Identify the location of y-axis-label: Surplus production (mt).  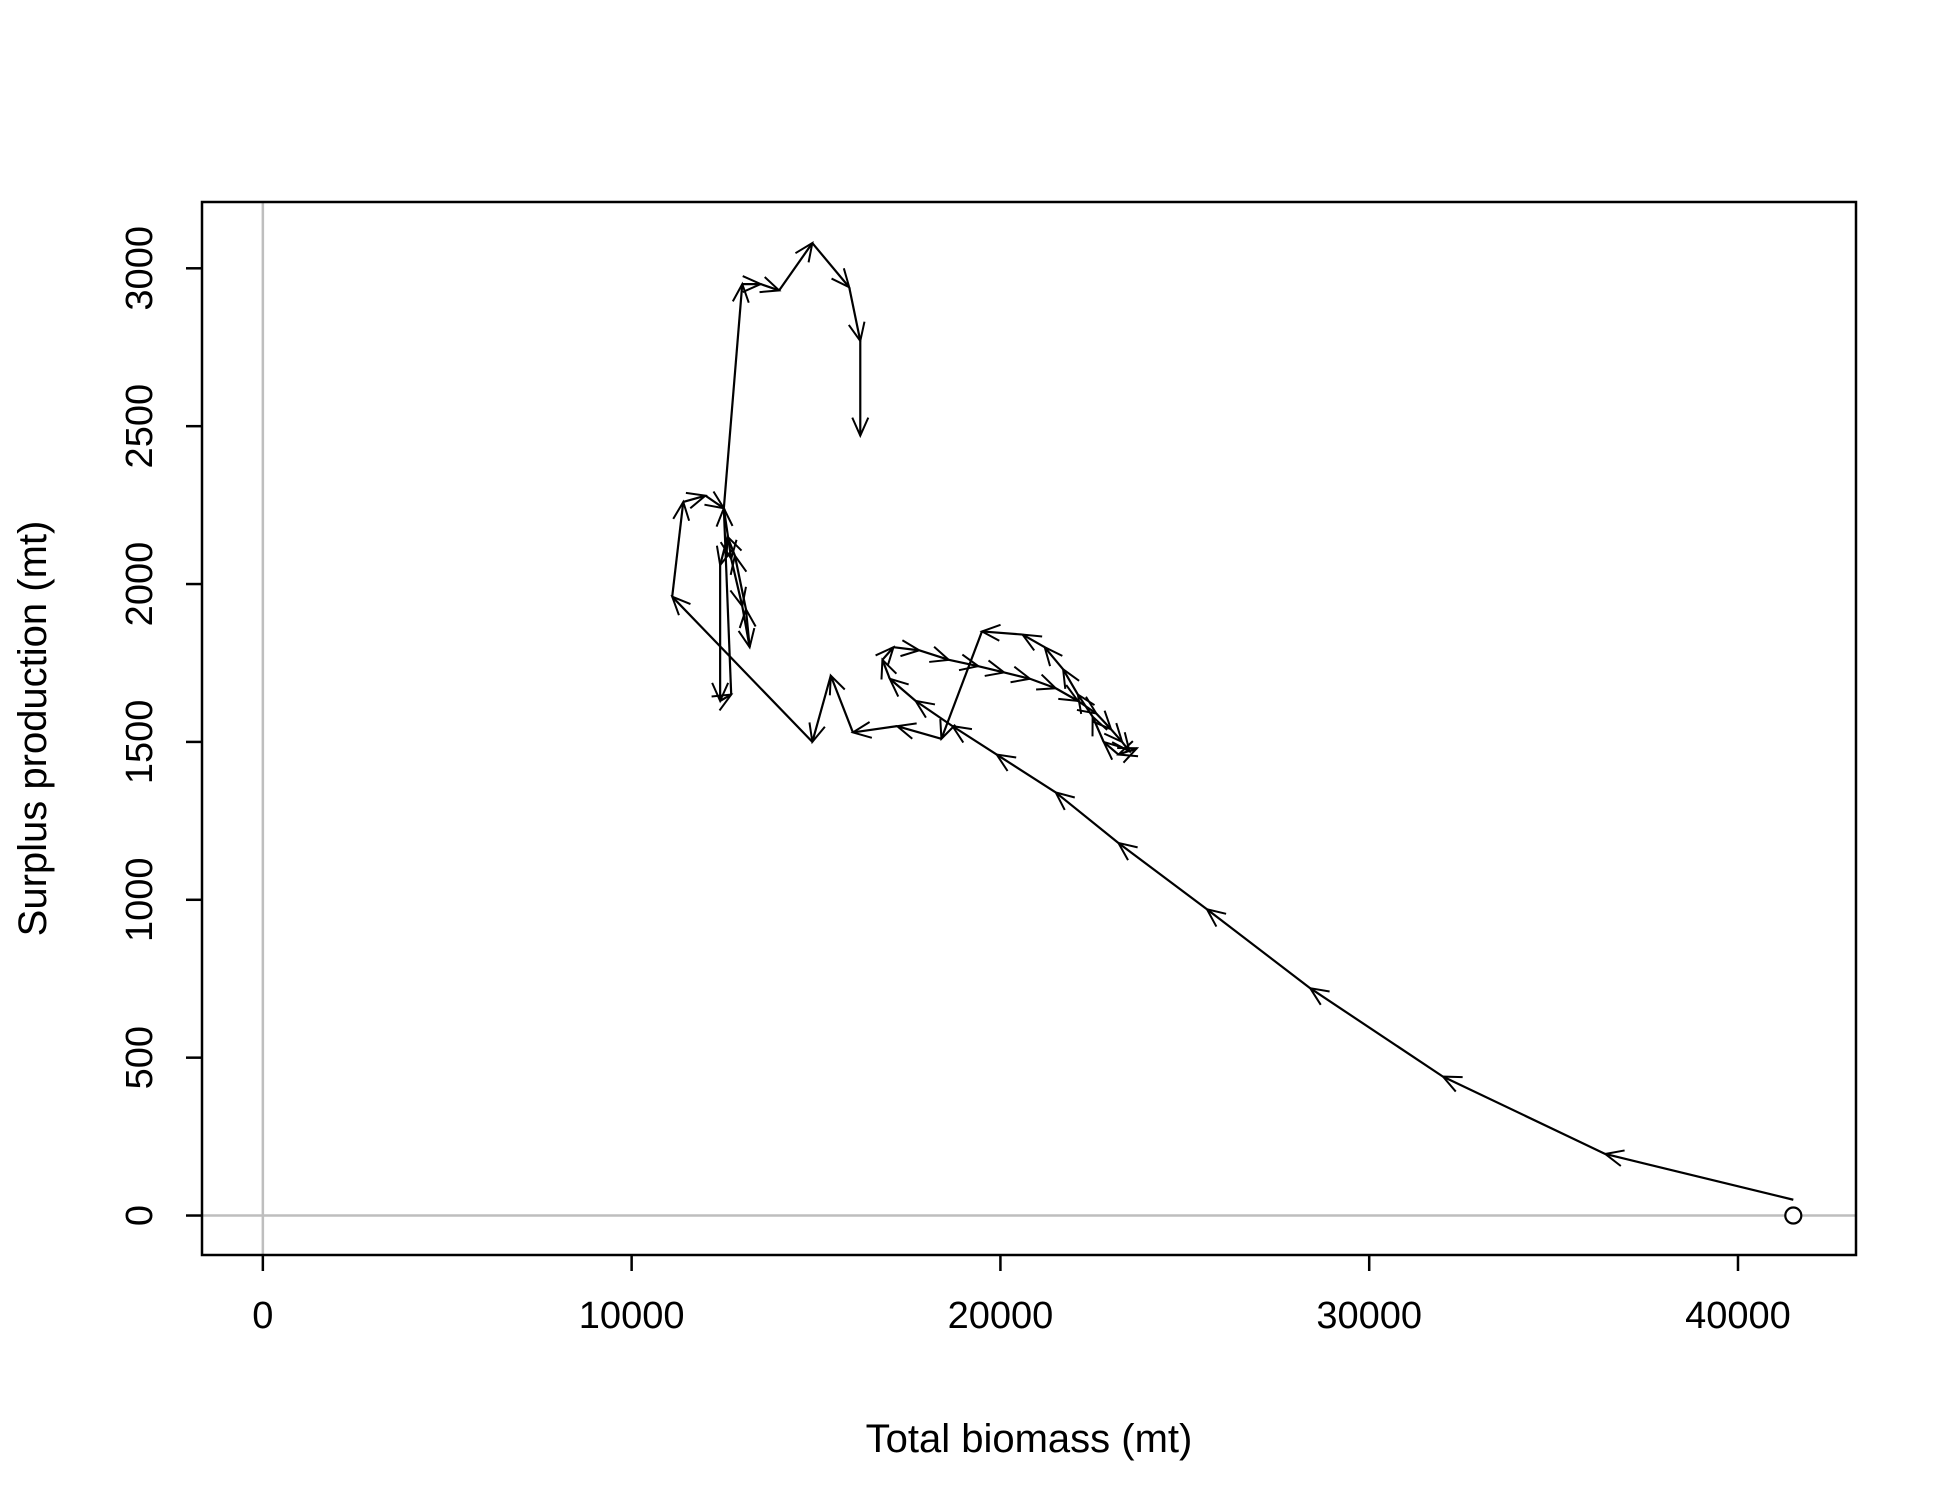
(33, 729).